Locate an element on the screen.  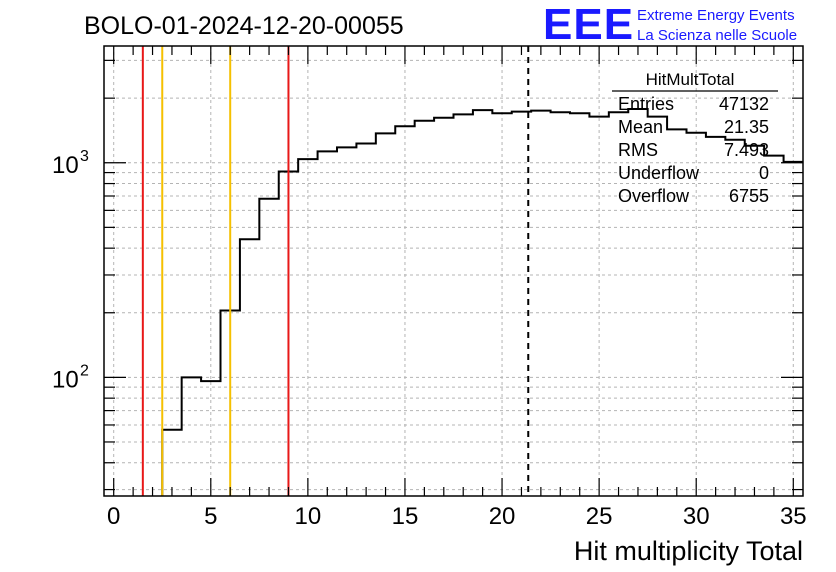
eee-logo-mark: EEE is located at coordinates (588, 24).